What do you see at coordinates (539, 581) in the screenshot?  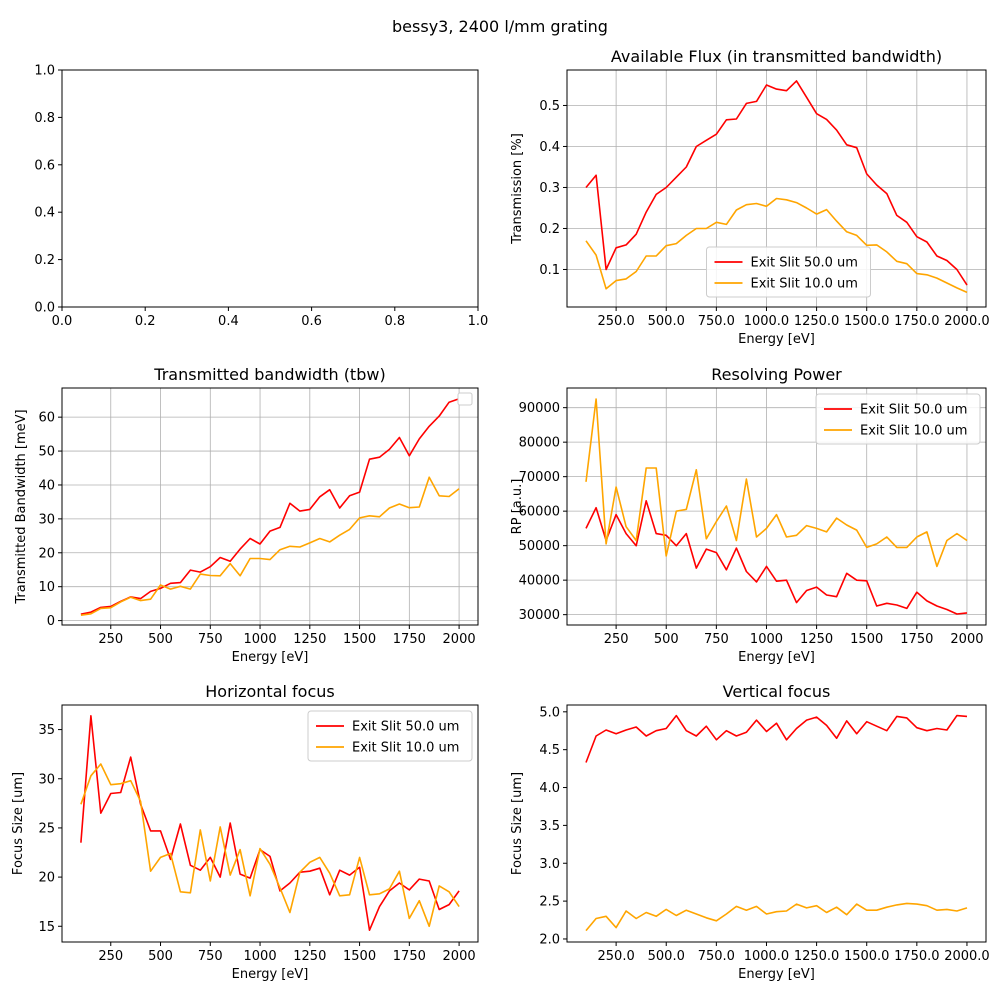 I see `y-tick-label: 40000` at bounding box center [539, 581].